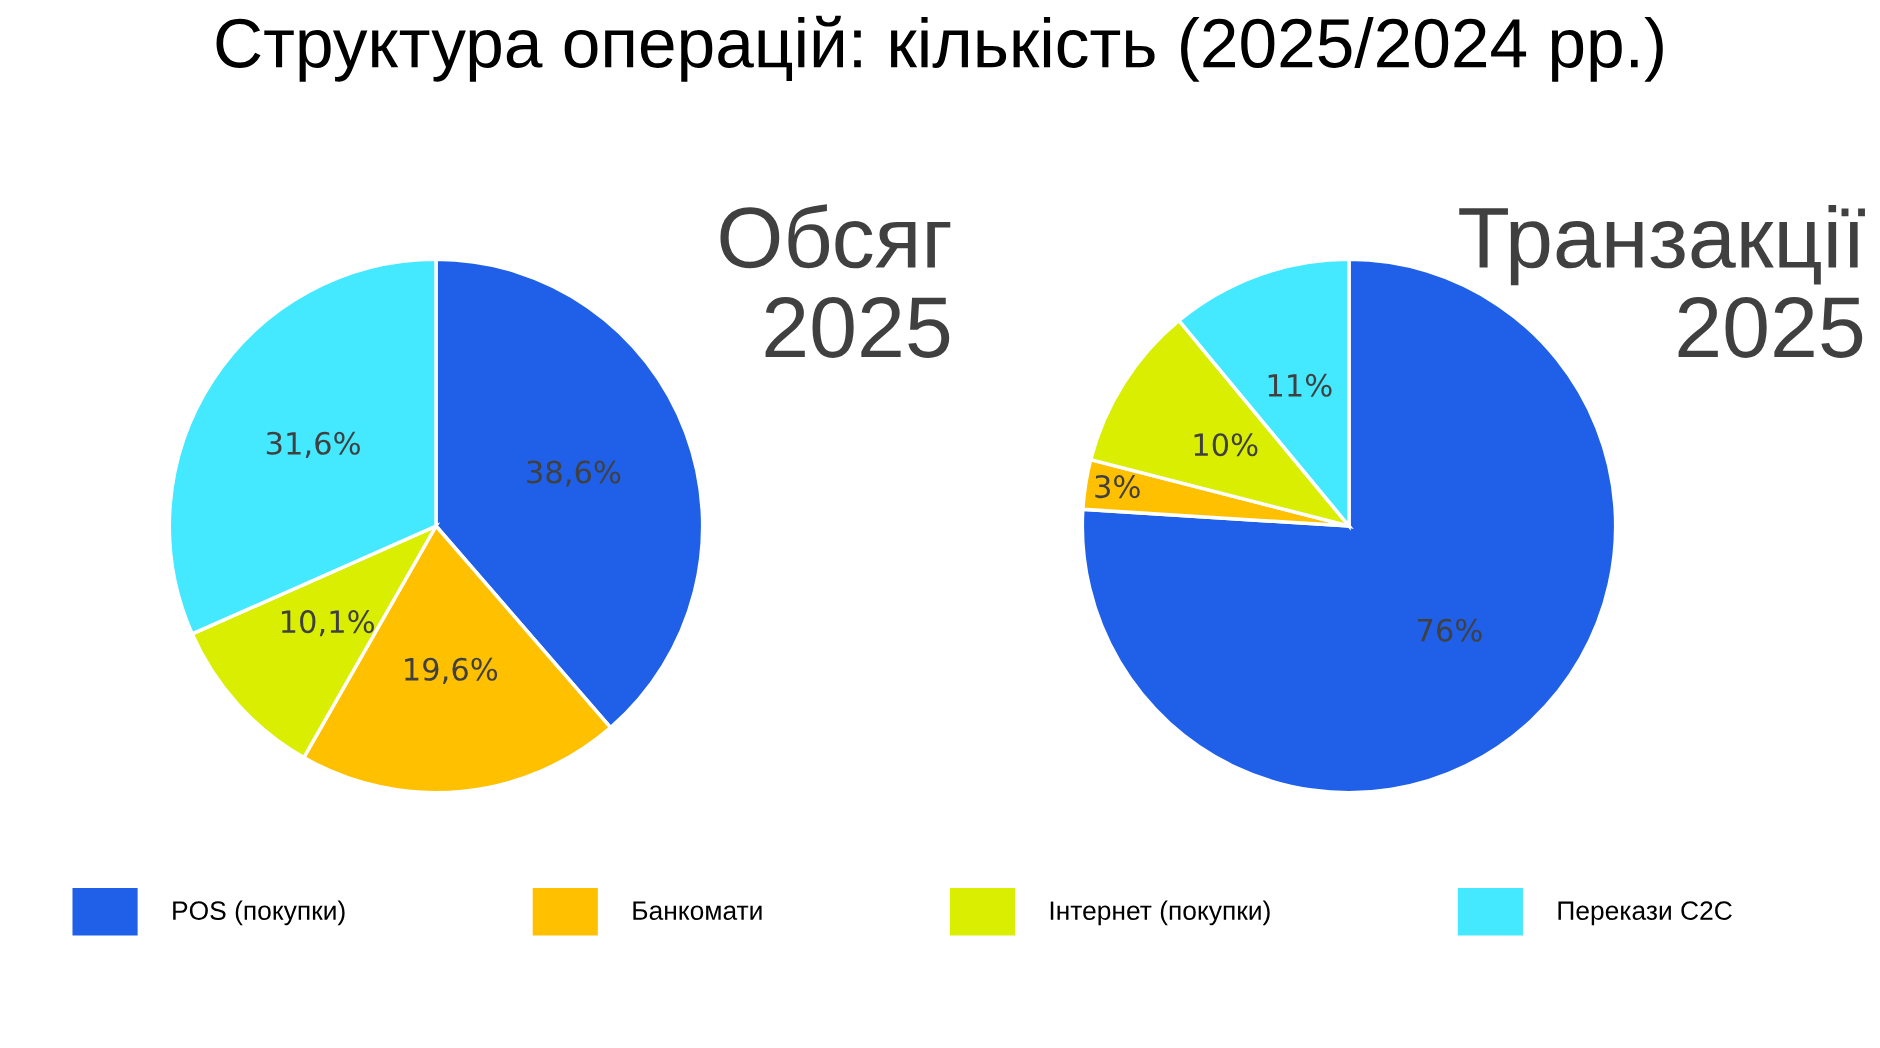  Describe the element at coordinates (939, 48) in the screenshot. I see `chart-title: Структура операцій: кількість (2025/2024 рр.)` at that location.